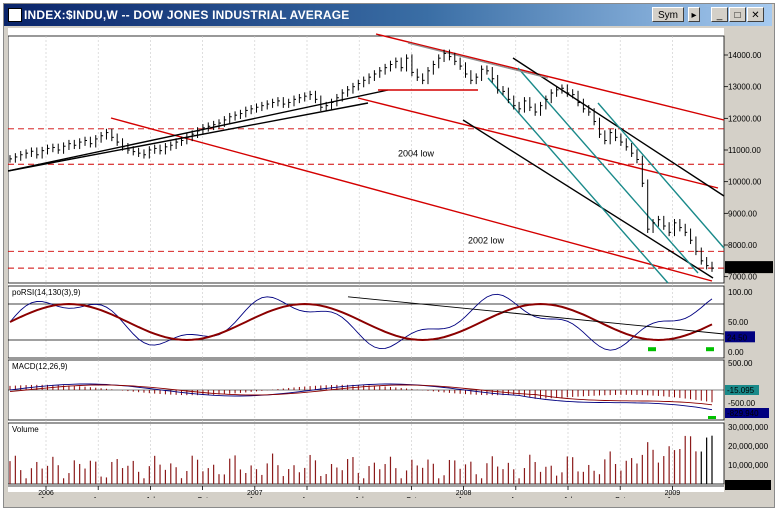  I want to click on volume-panel-label: Volume, so click(25, 429).